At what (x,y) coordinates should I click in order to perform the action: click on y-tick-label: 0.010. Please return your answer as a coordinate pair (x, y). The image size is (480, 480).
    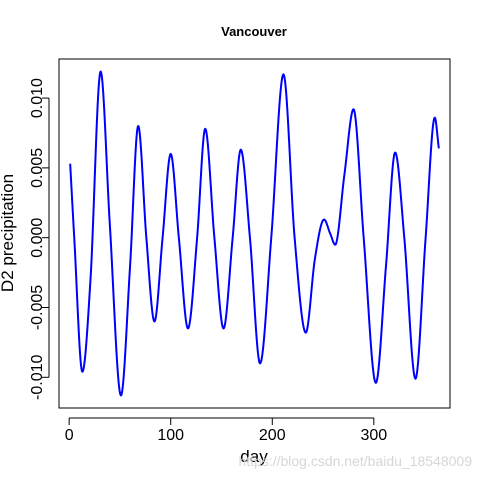
    Looking at the image, I should click on (37, 98).